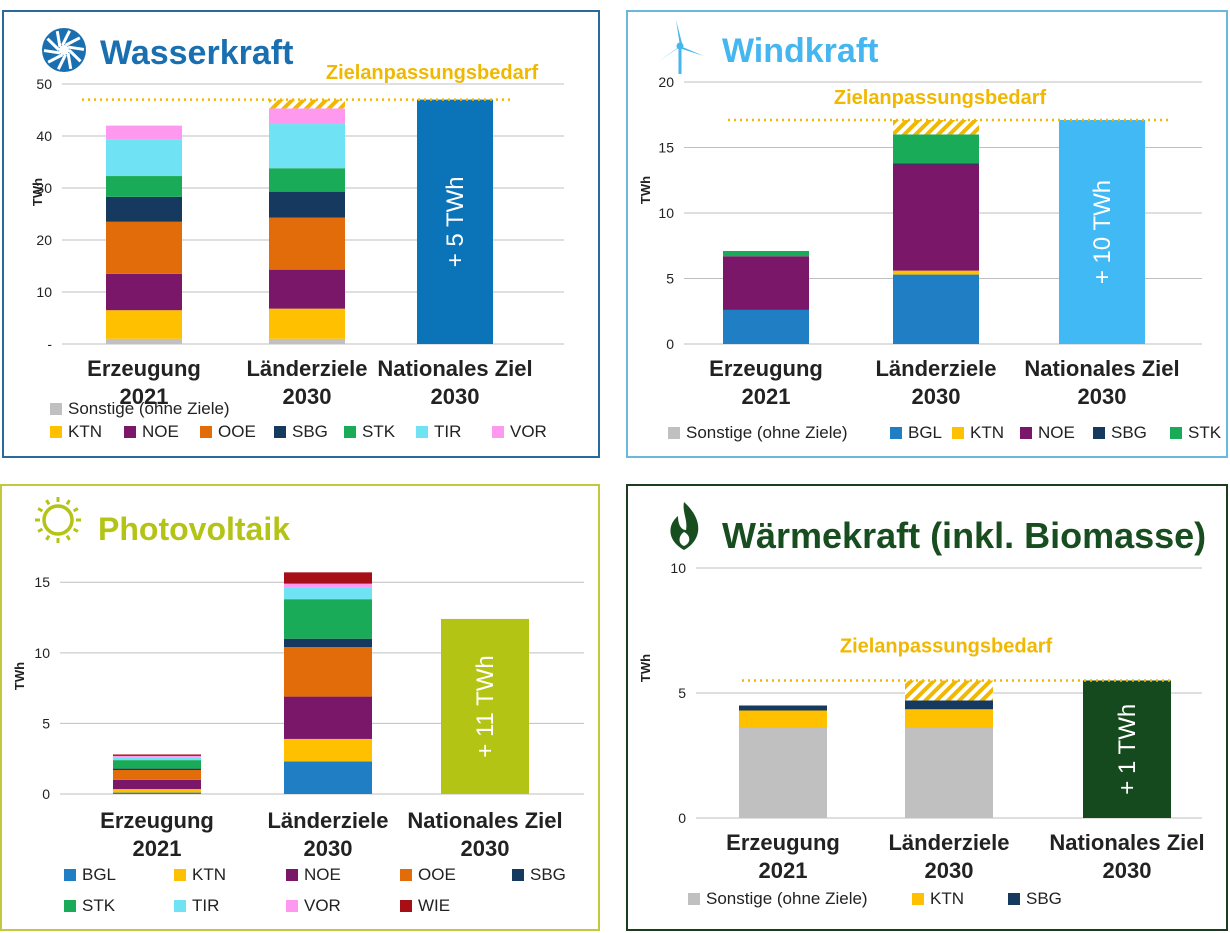 The width and height of the screenshot is (1230, 933). What do you see at coordinates (948, 842) in the screenshot?
I see `x-category-label: Länderziele` at bounding box center [948, 842].